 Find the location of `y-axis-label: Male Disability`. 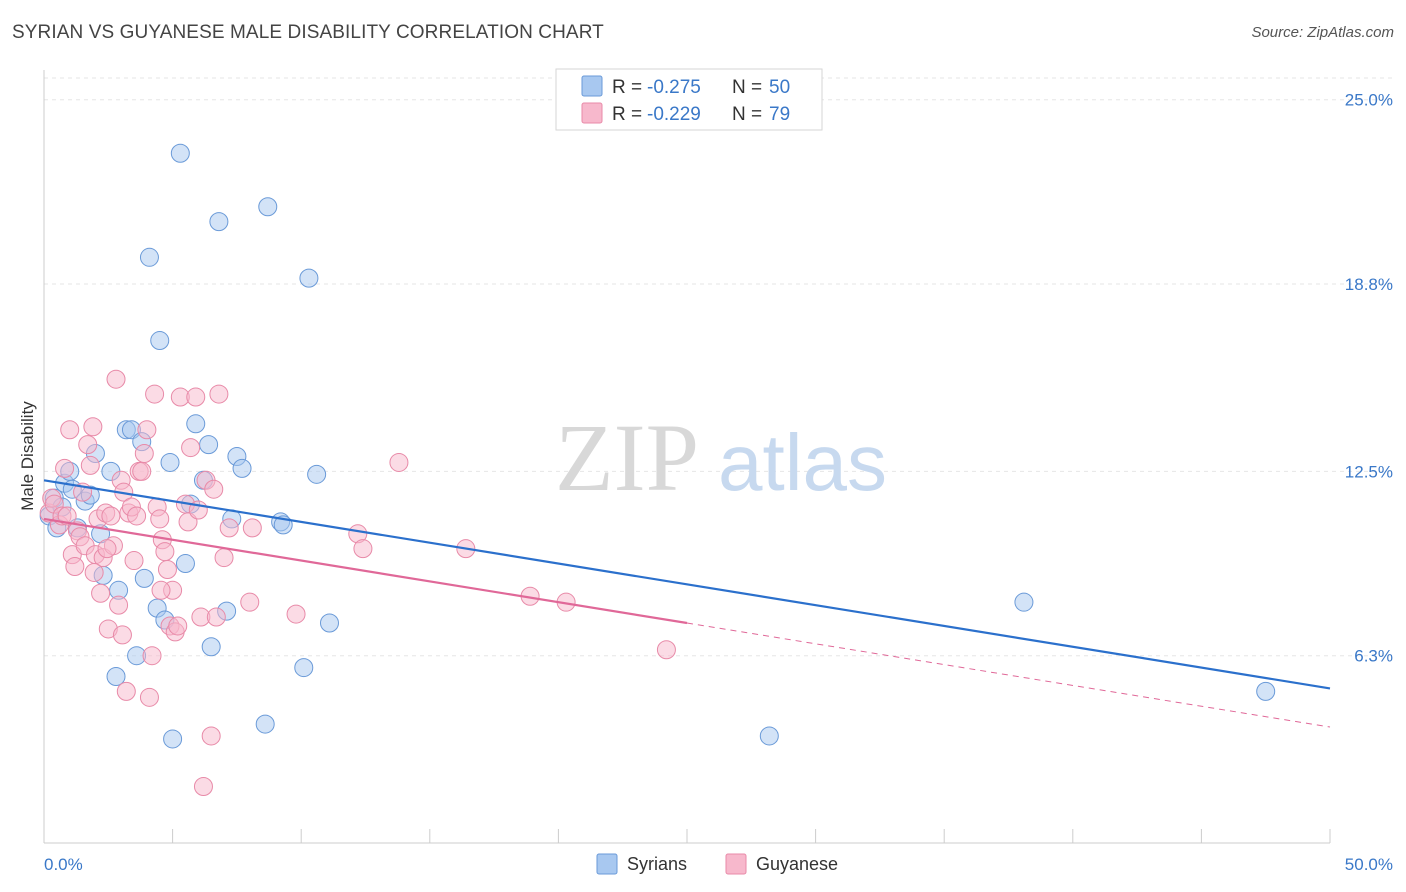

y-axis-label: Male Disability is located at coordinates (27, 456).